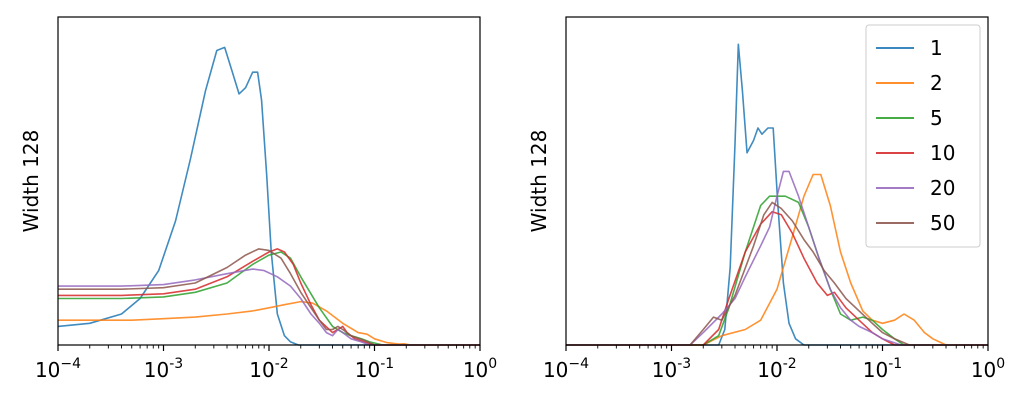 This screenshot has width=1024, height=403. What do you see at coordinates (942, 188) in the screenshot?
I see `legend-label-20: 20` at bounding box center [942, 188].